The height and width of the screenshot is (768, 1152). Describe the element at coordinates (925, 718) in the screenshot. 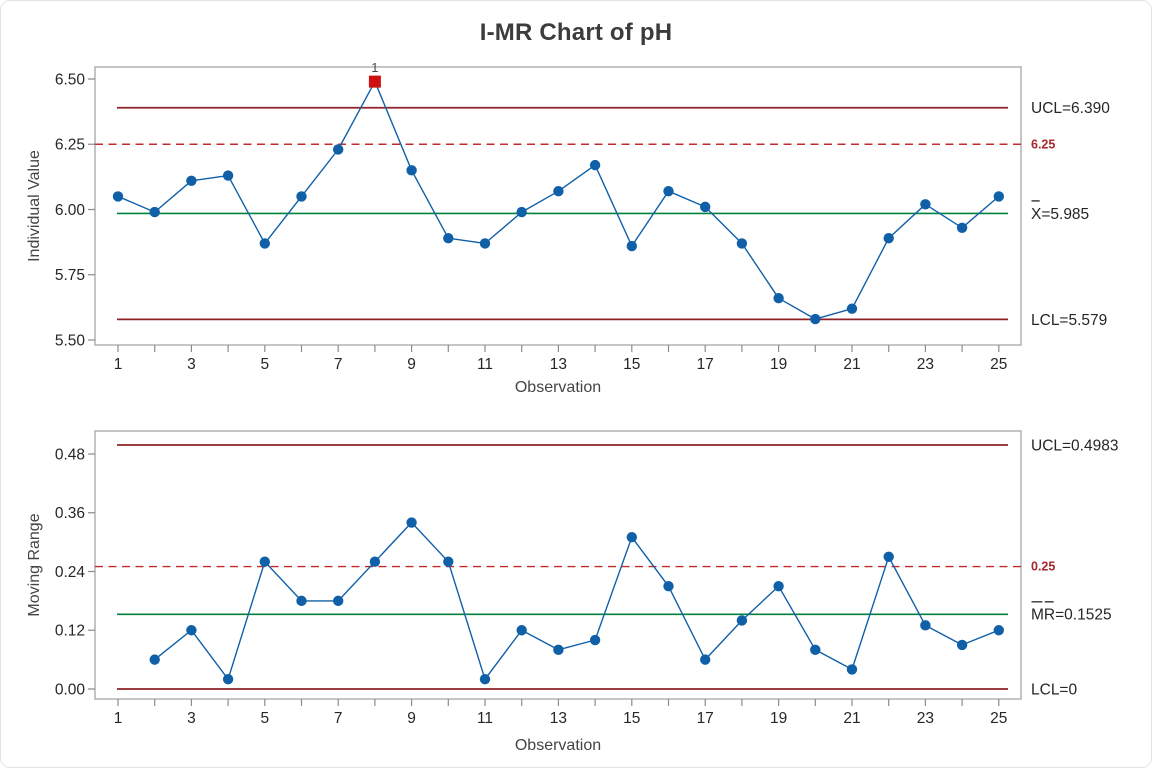

I see `x-tick-label: 23` at that location.